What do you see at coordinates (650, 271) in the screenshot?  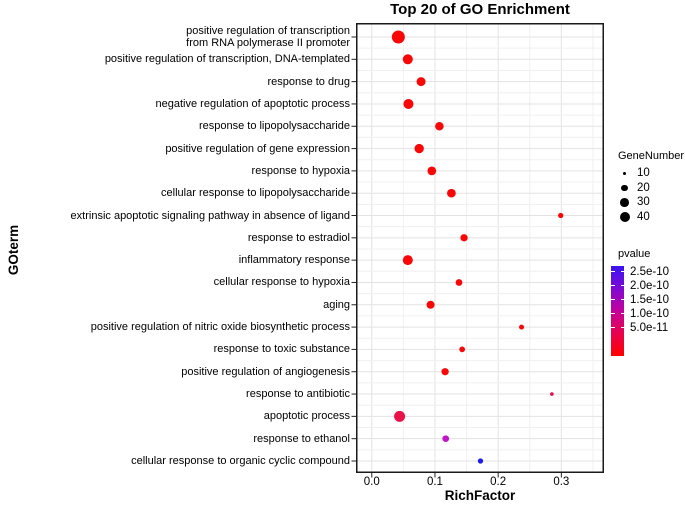 I see `colorbar-tick-label: 2.5e-10` at bounding box center [650, 271].